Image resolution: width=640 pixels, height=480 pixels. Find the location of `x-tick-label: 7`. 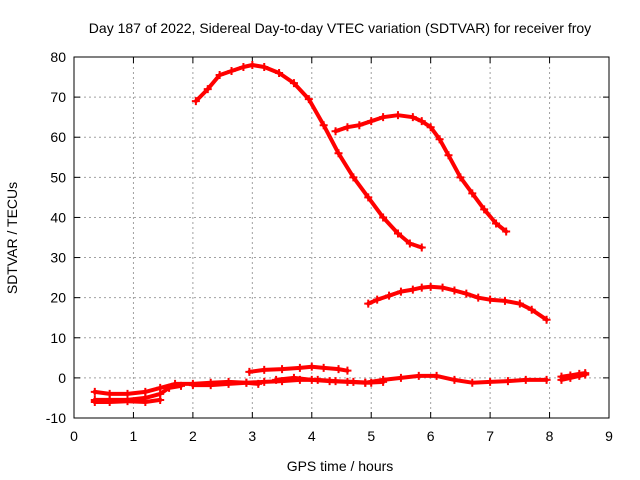

x-tick-label: 7 is located at coordinates (490, 436).